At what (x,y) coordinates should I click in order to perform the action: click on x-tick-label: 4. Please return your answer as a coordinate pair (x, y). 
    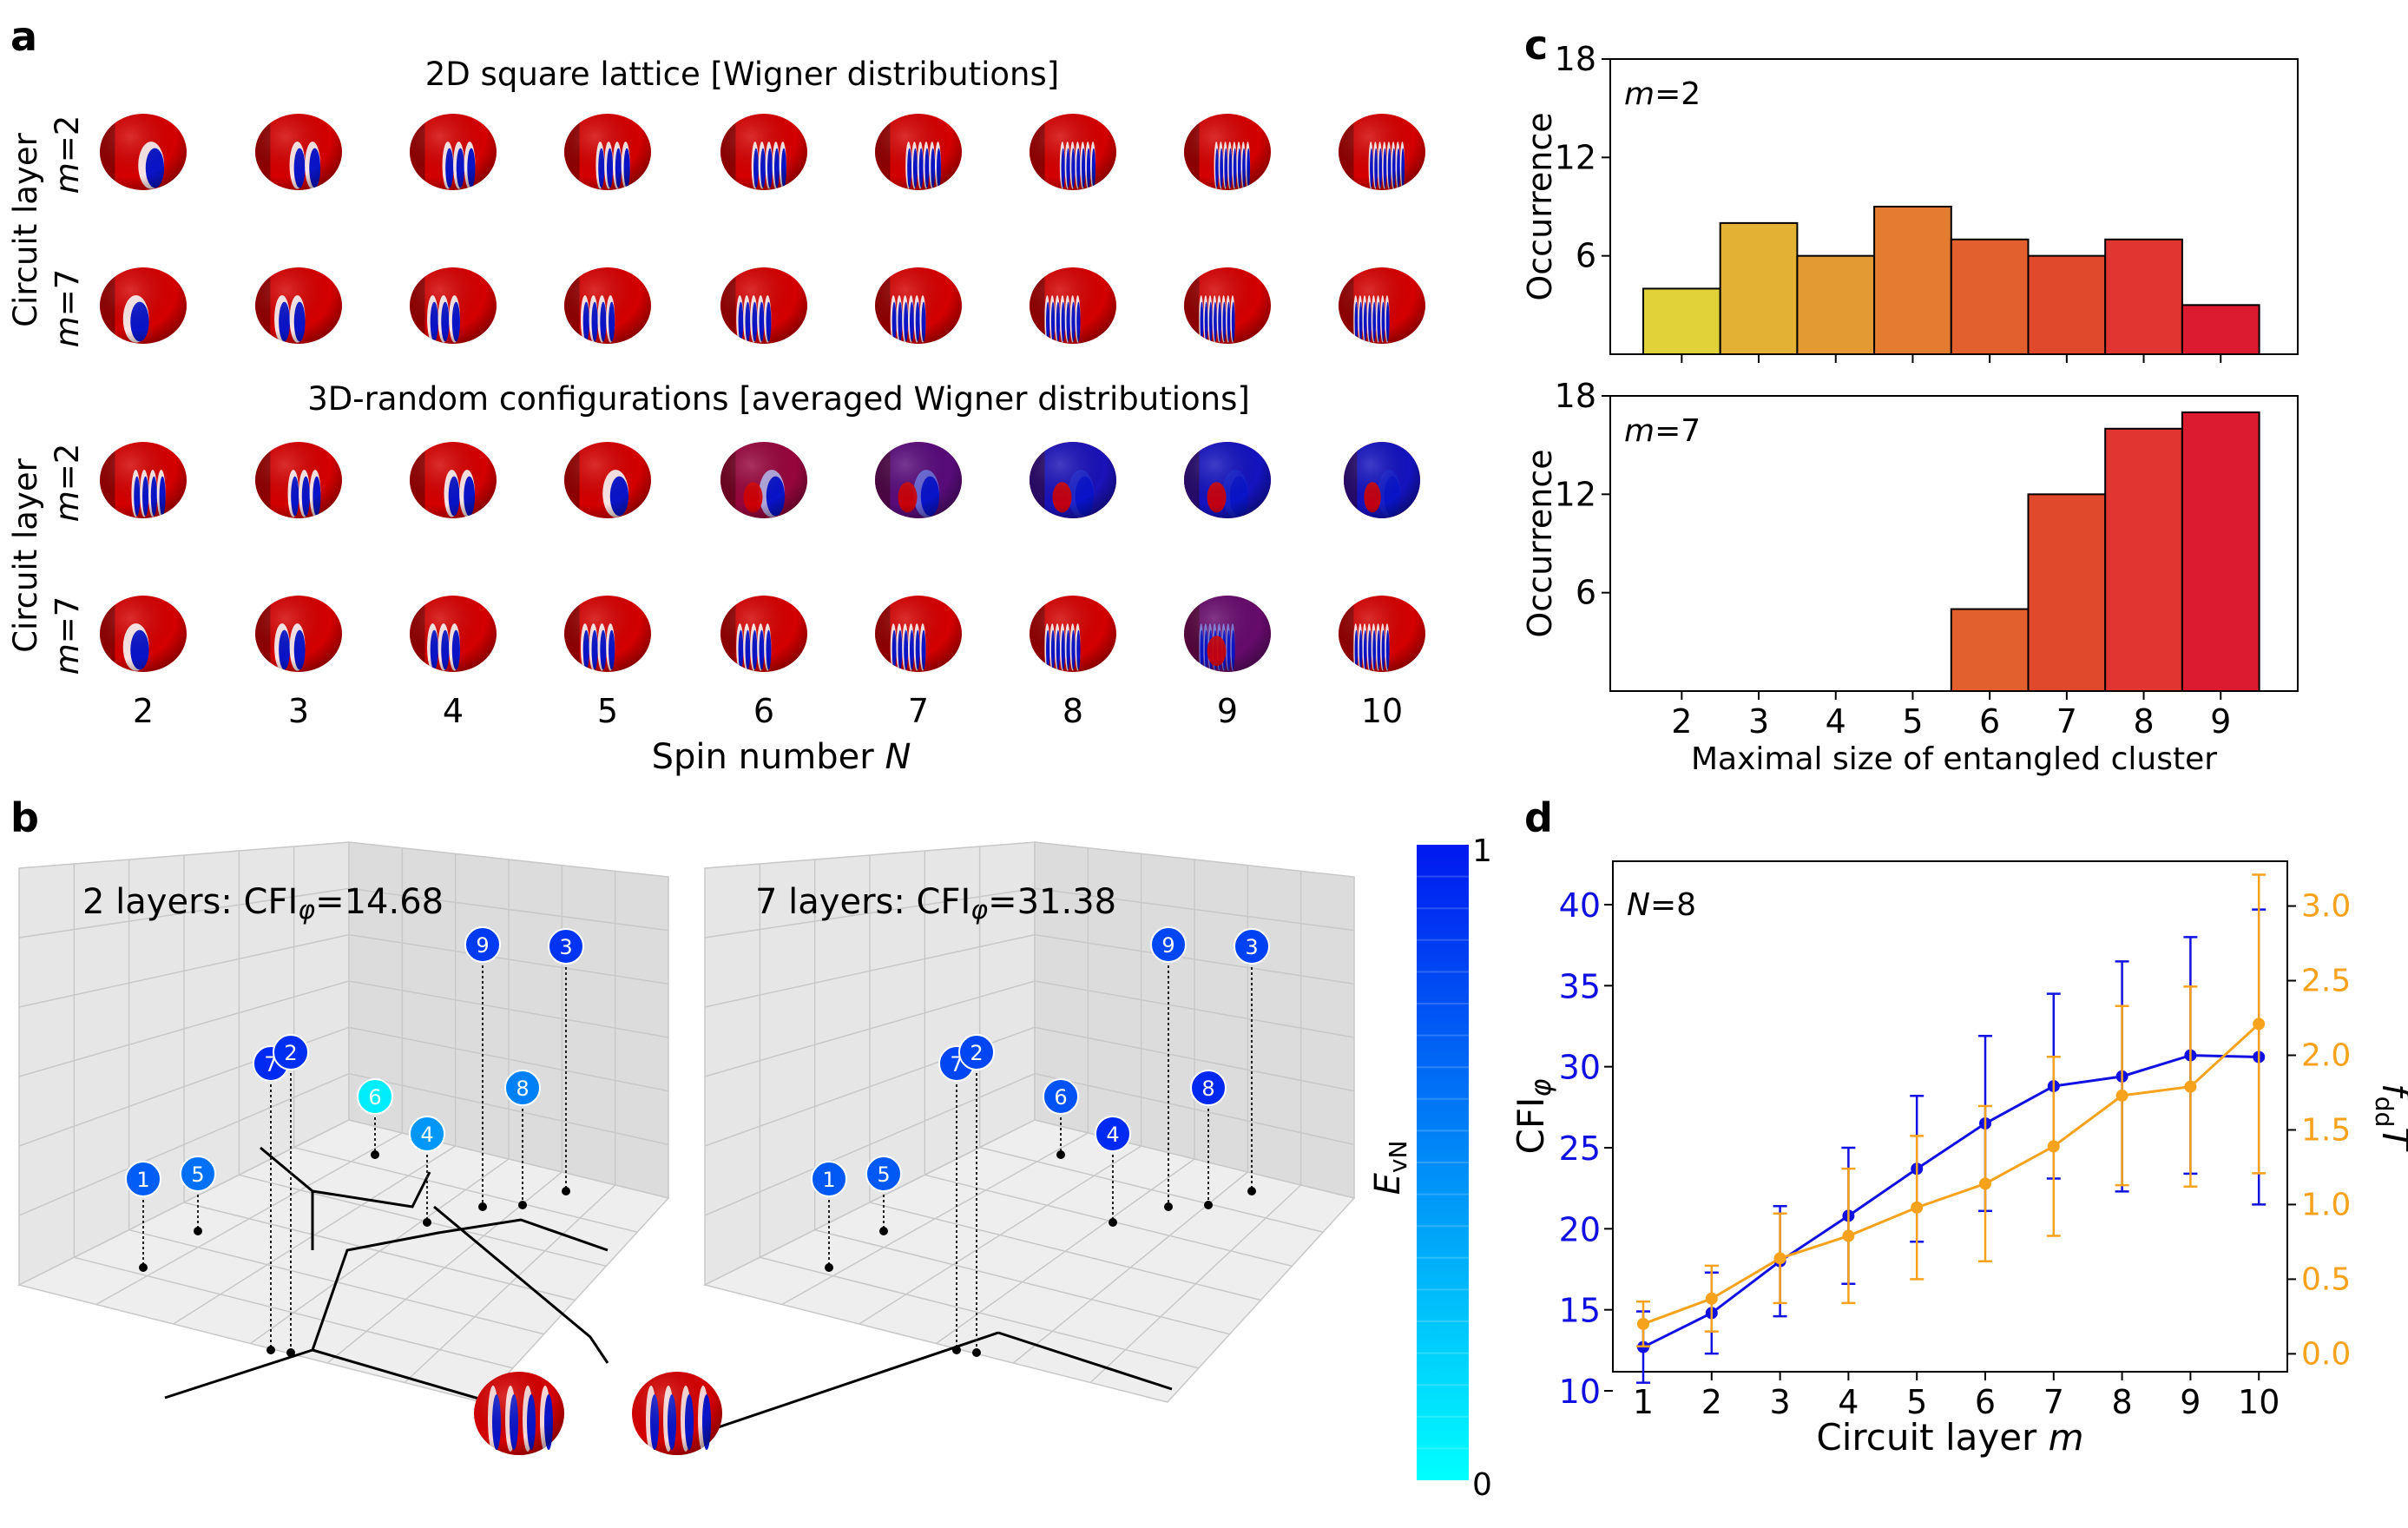
    Looking at the image, I should click on (1836, 722).